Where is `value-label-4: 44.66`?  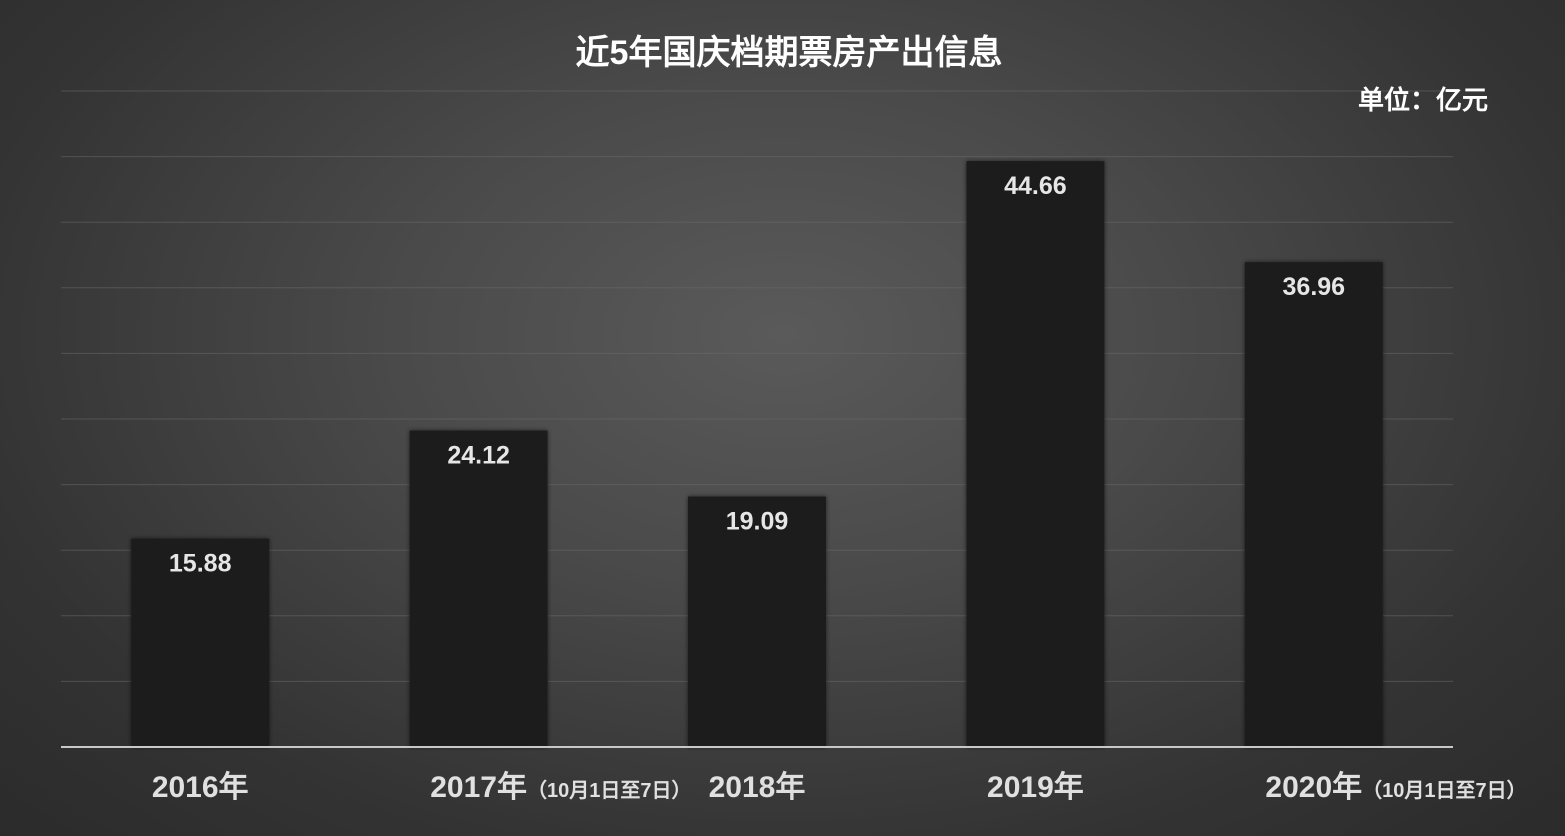 value-label-4: 44.66 is located at coordinates (1035, 186).